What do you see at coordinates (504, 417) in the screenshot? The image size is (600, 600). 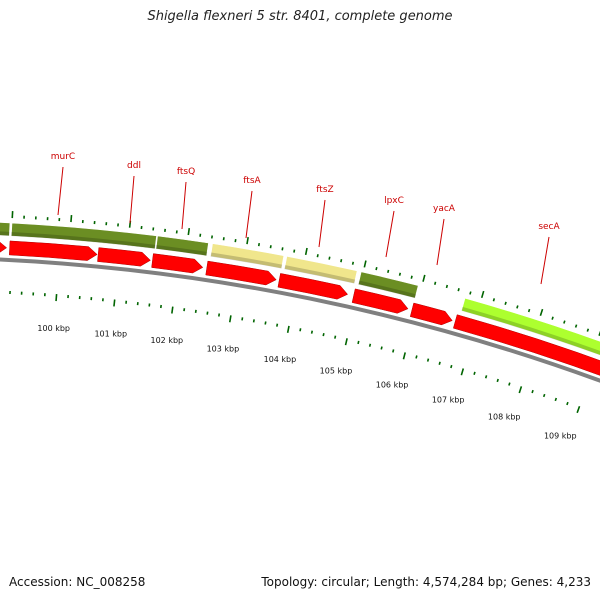 I see `scale-label-108-kbp: 108 kbp` at bounding box center [504, 417].